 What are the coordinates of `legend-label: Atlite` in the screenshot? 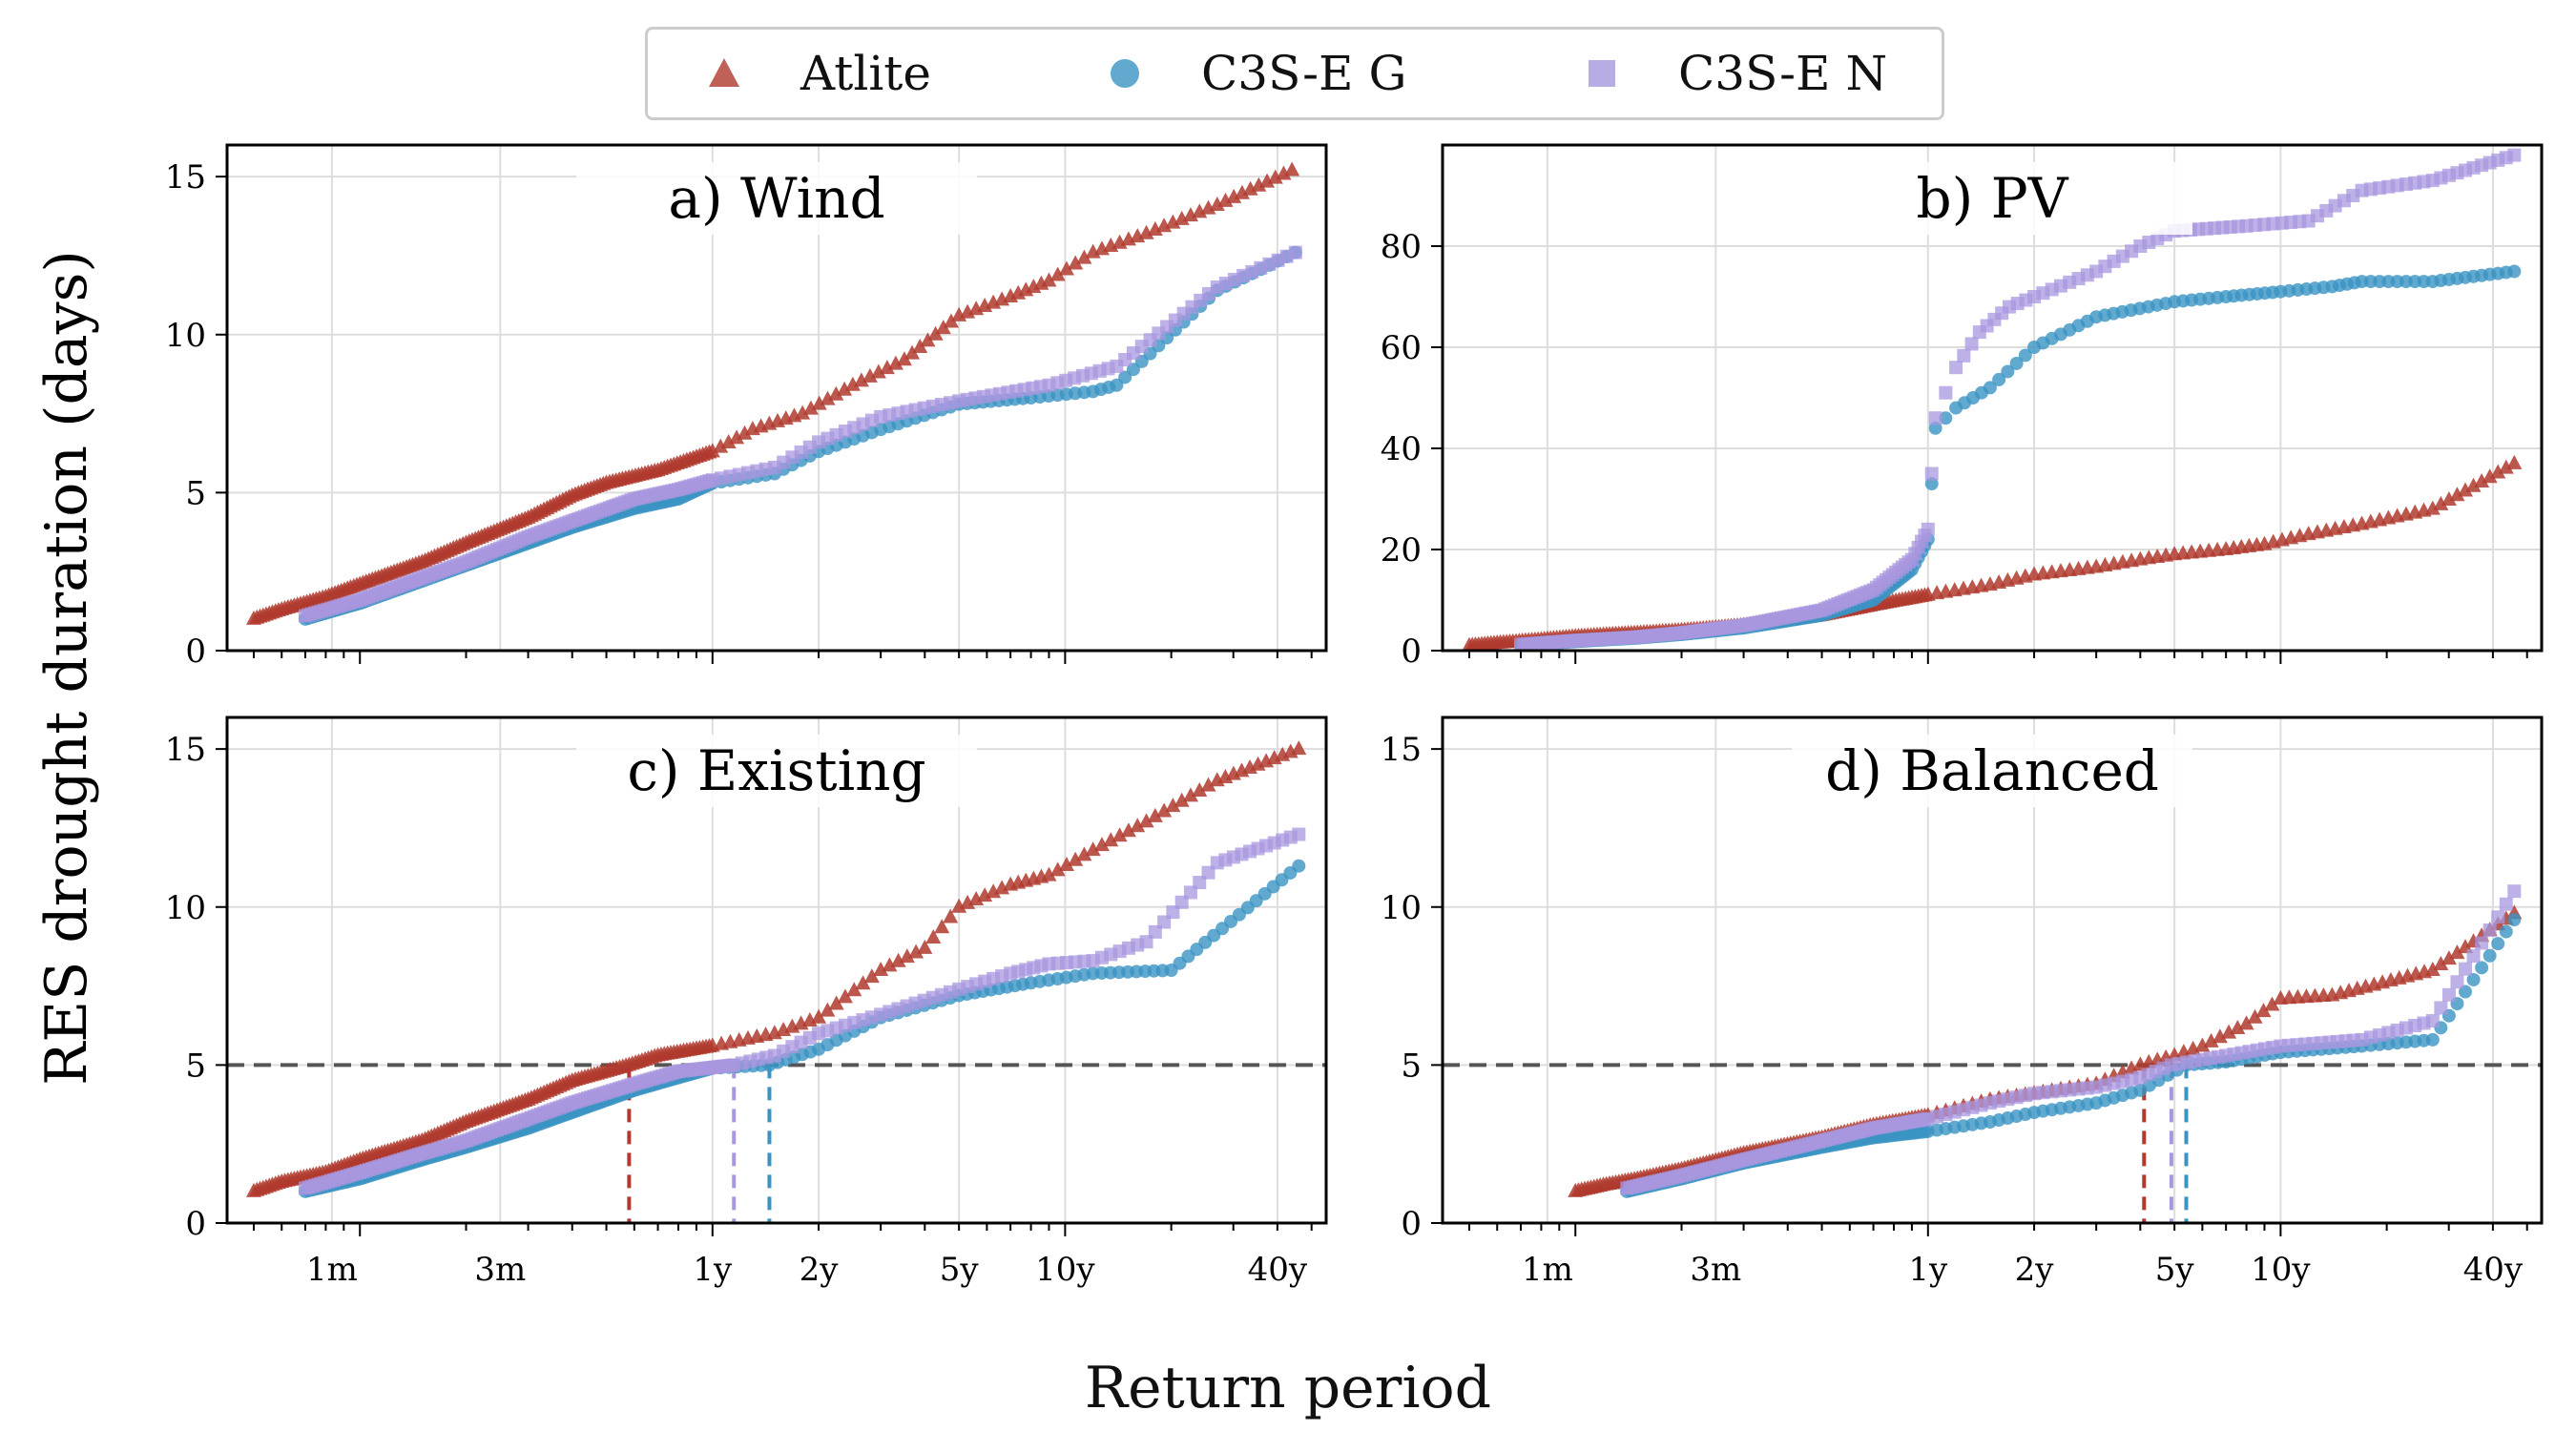 It's located at (865, 73).